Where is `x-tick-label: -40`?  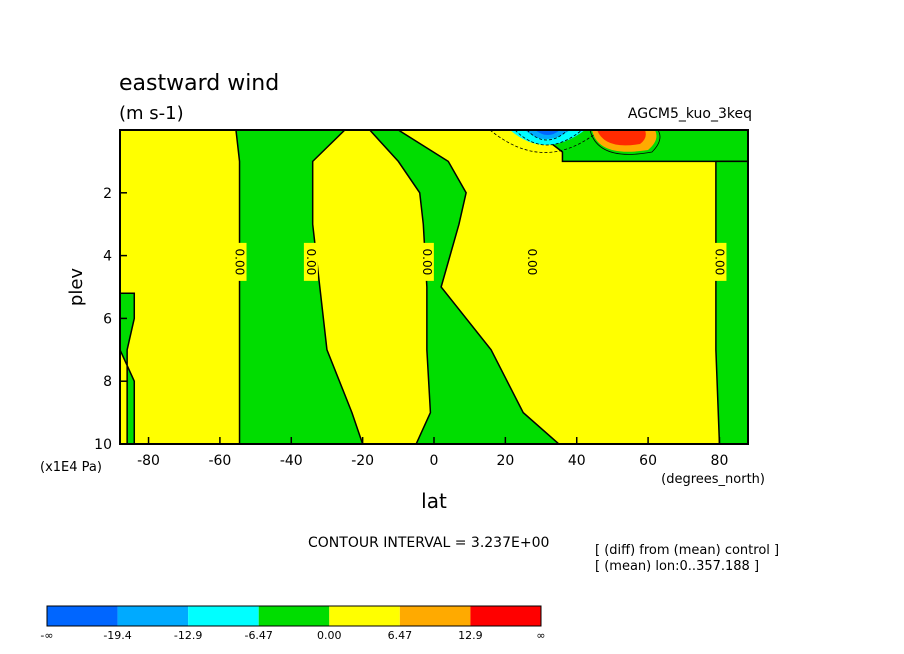 x-tick-label: -40 is located at coordinates (291, 461).